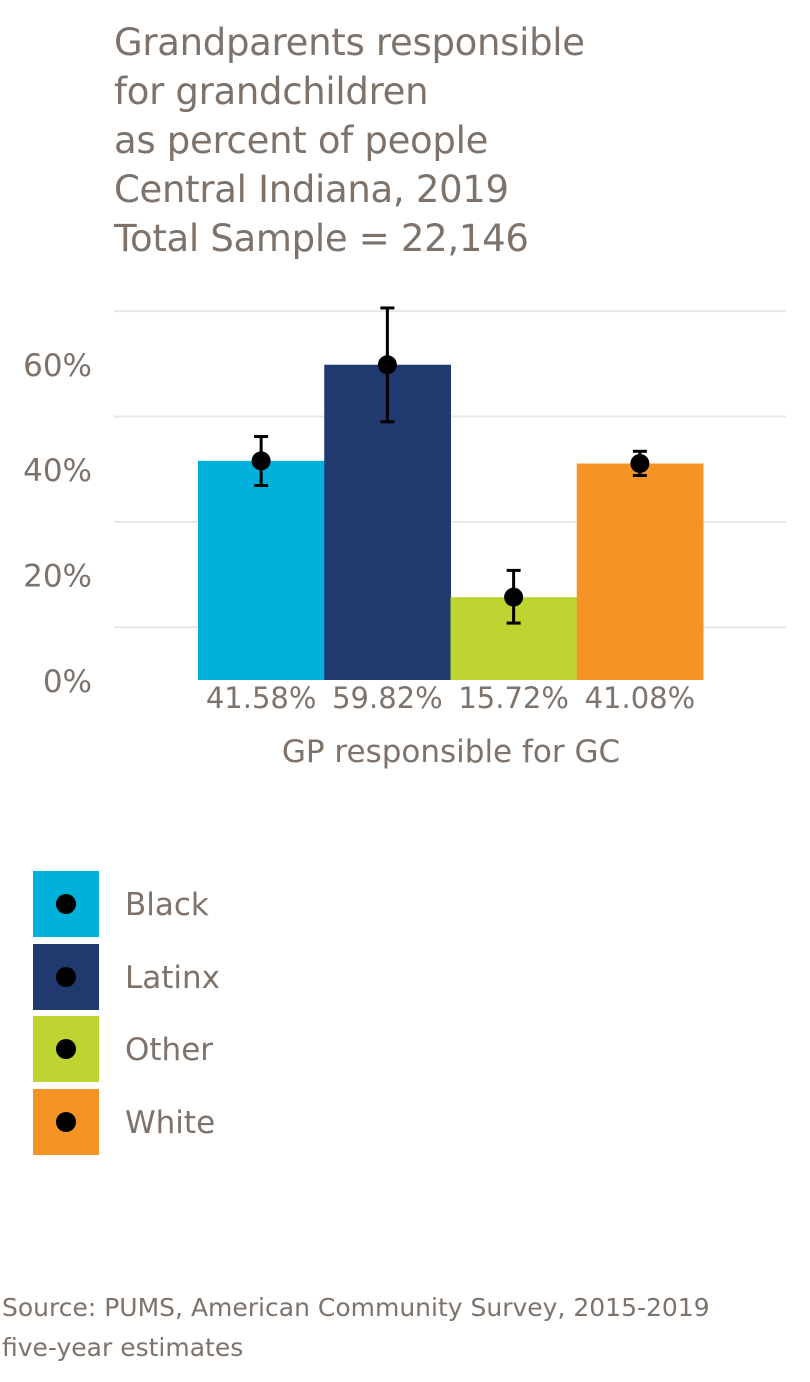 The image size is (810, 1382). What do you see at coordinates (170, 1122) in the screenshot?
I see `legend-label: White` at bounding box center [170, 1122].